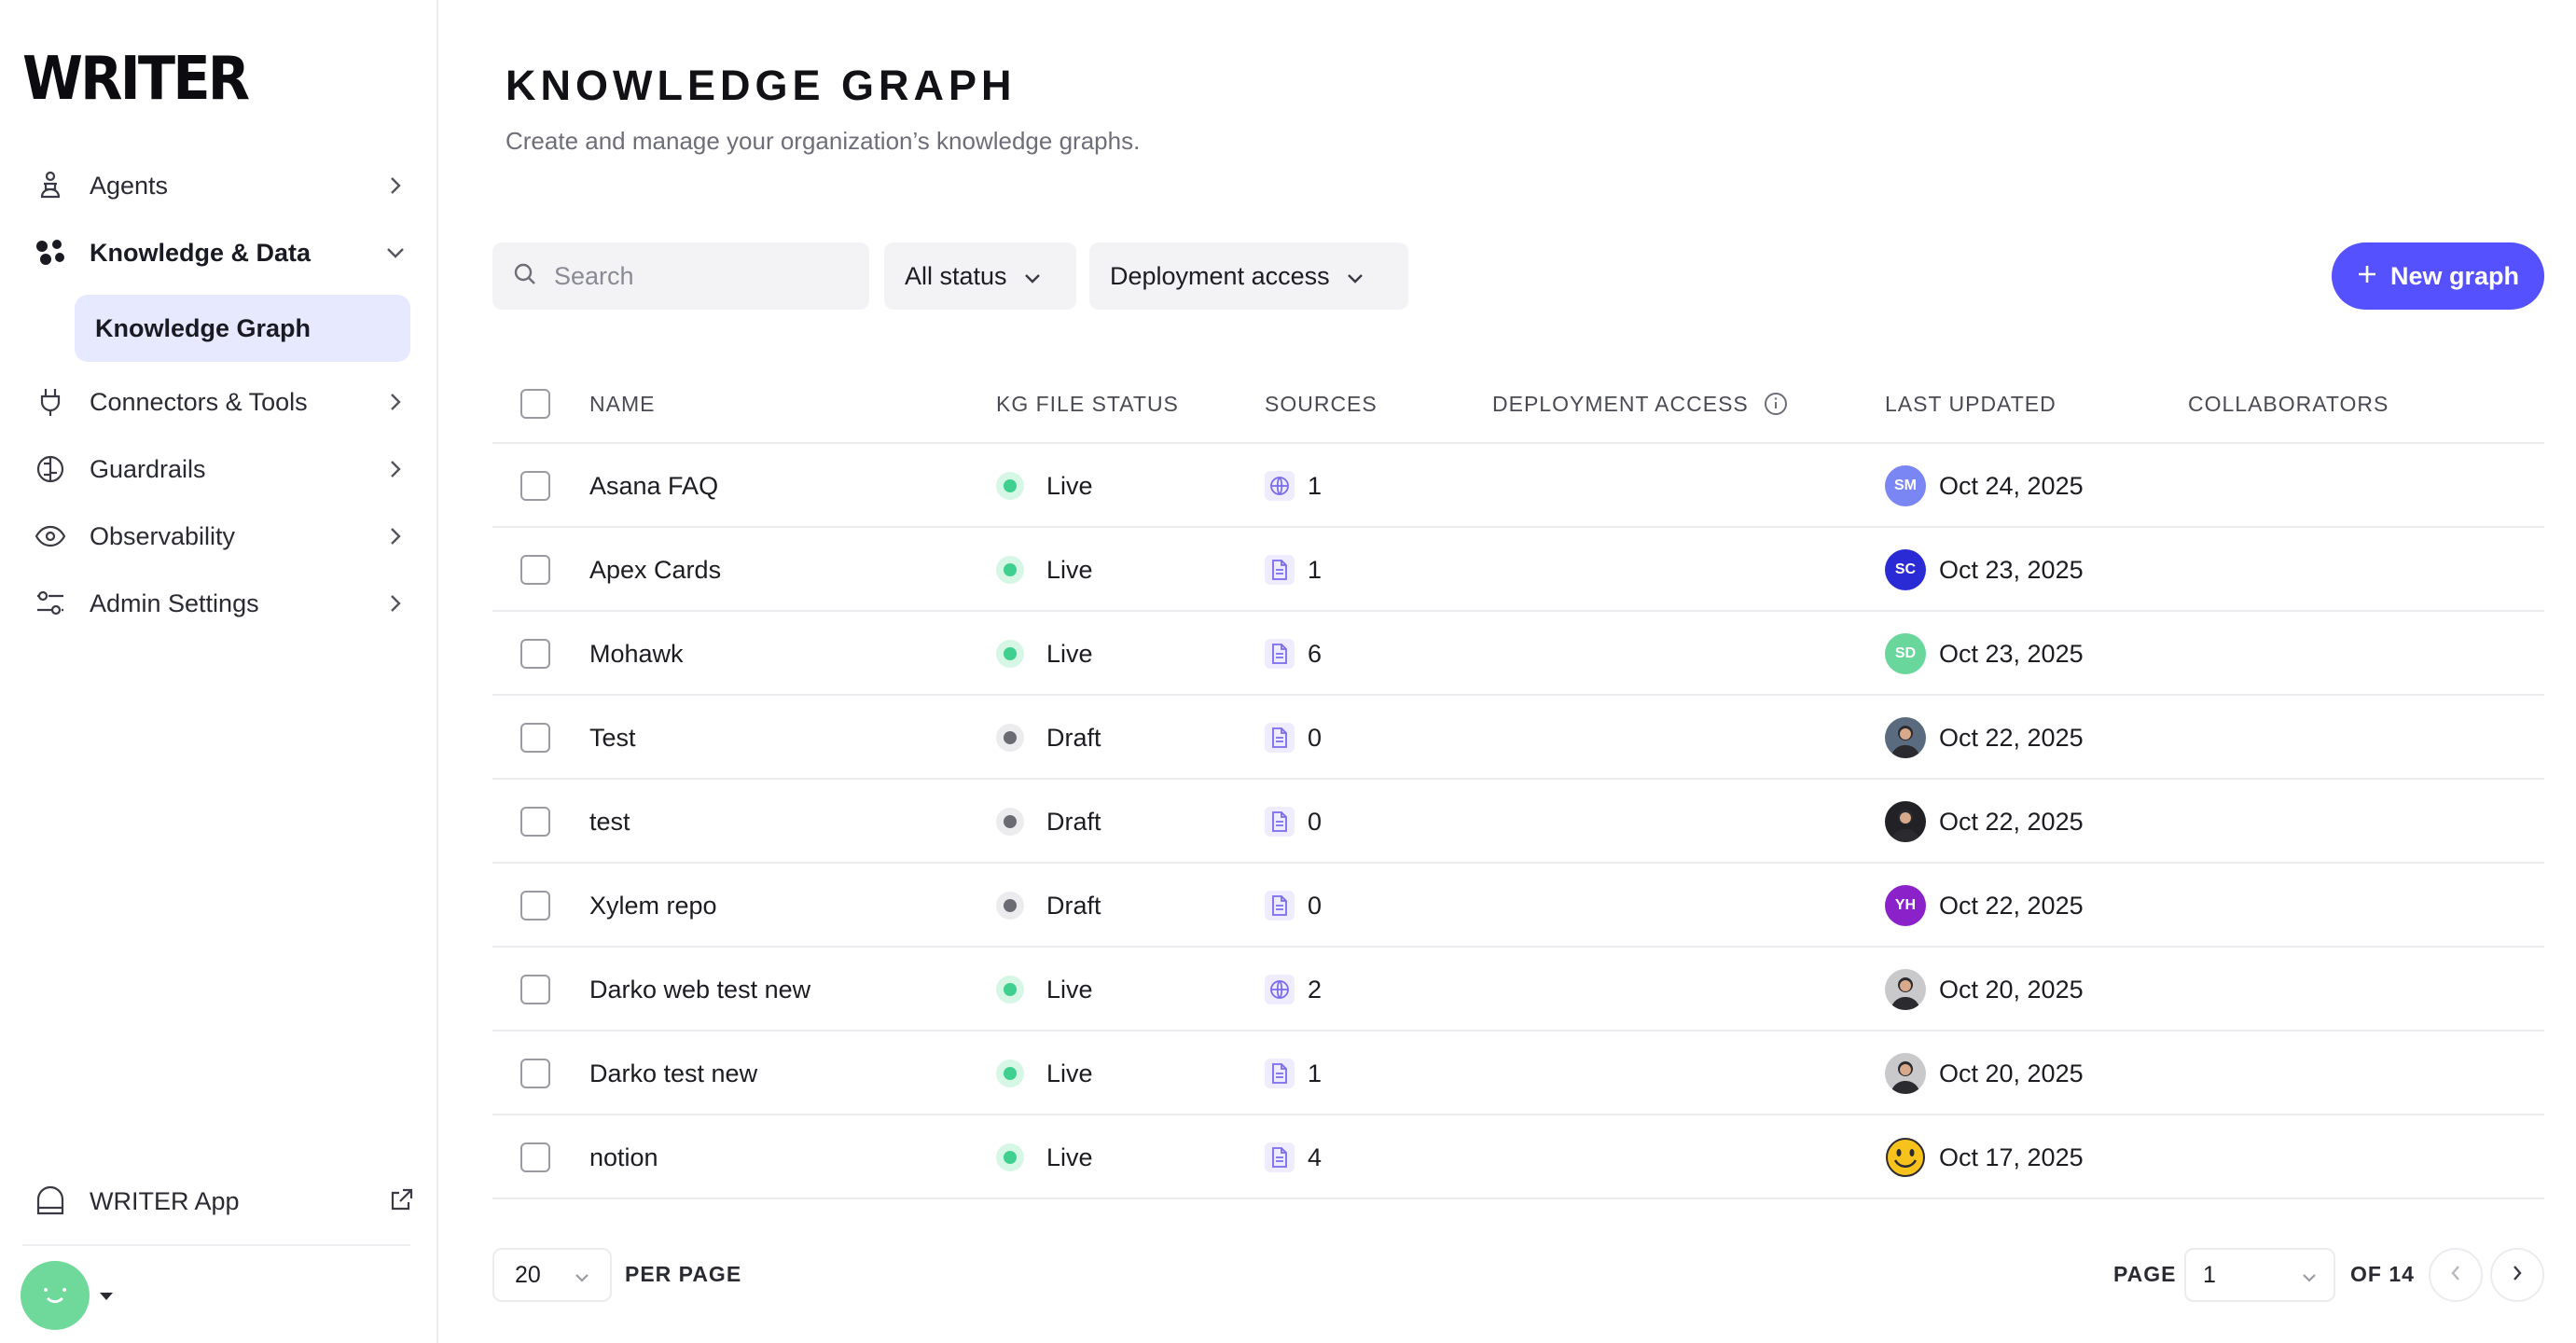  I want to click on chat-bot-icon, so click(56, 1201).